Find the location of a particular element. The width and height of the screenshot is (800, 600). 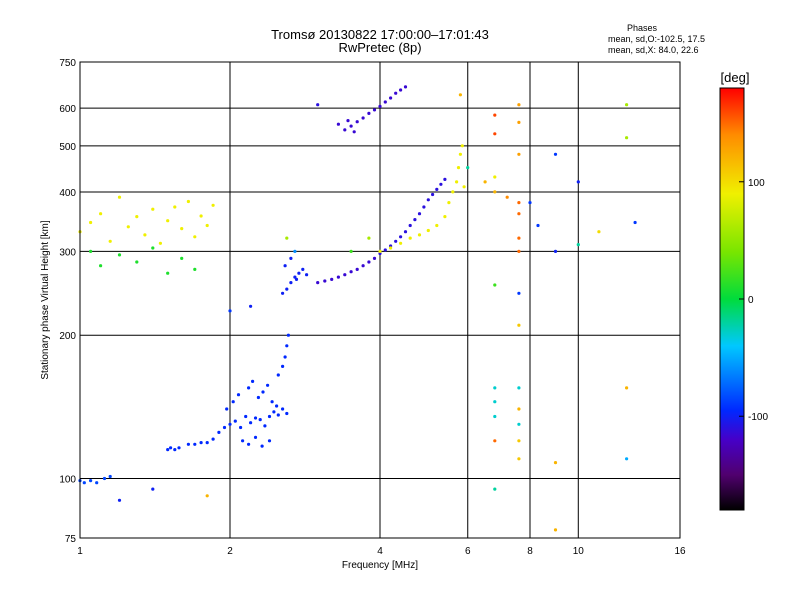

x-tick-label: 10 is located at coordinates (579, 551).